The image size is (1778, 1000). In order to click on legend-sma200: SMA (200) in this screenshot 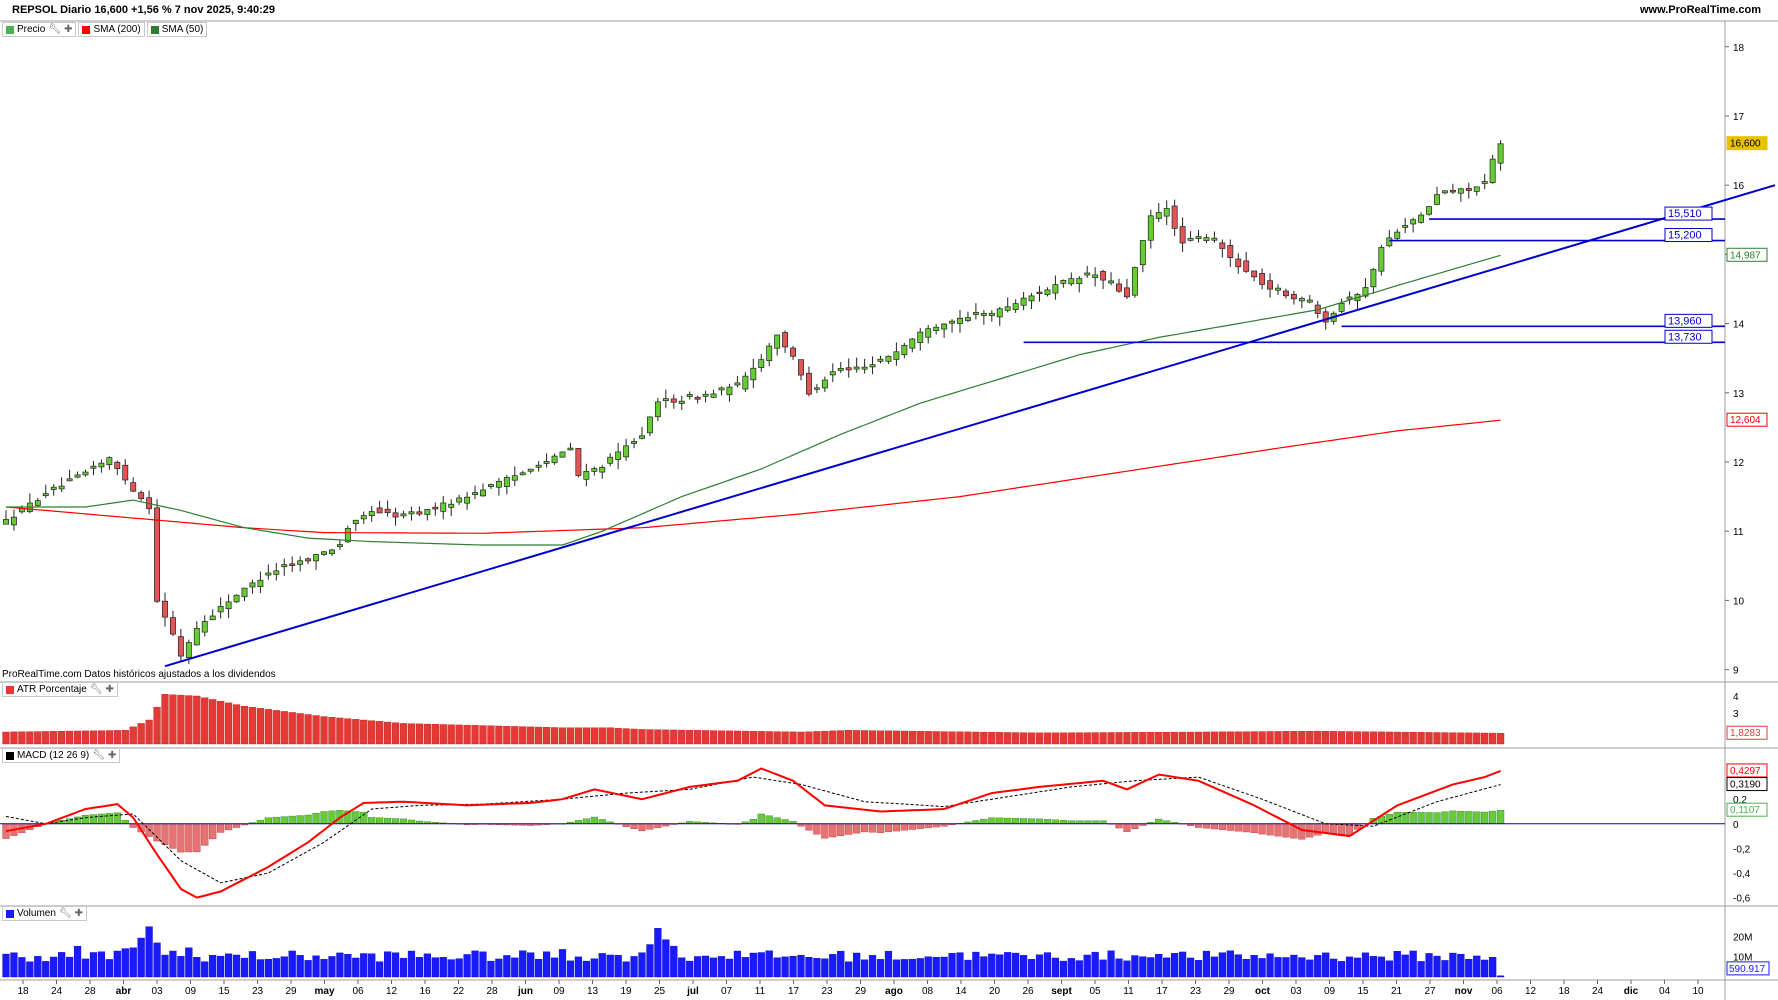, I will do `click(111, 29)`.